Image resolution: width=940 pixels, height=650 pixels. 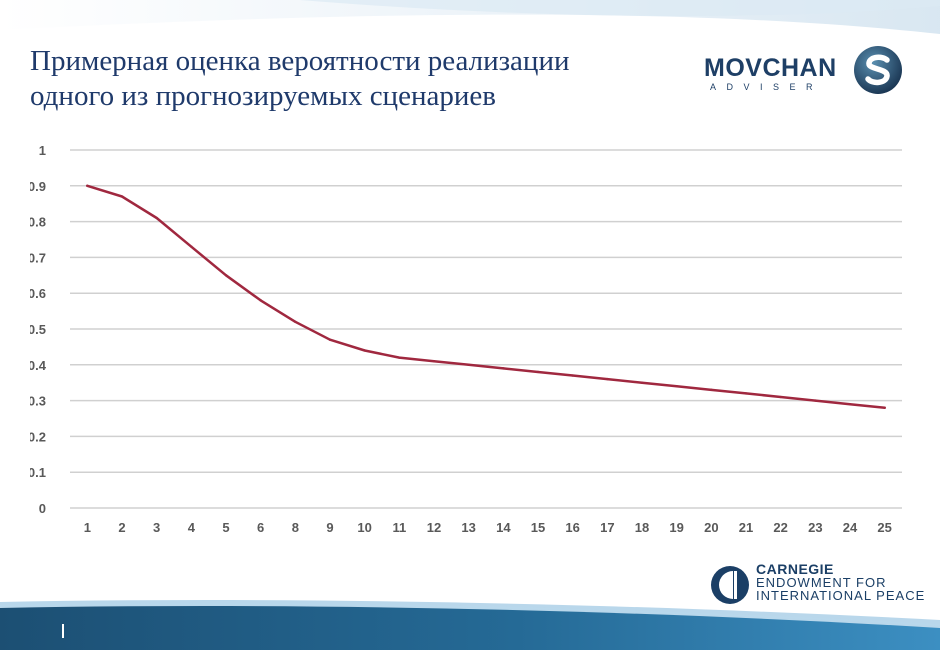 What do you see at coordinates (503, 527) in the screenshot?
I see `x-tick-label: 14` at bounding box center [503, 527].